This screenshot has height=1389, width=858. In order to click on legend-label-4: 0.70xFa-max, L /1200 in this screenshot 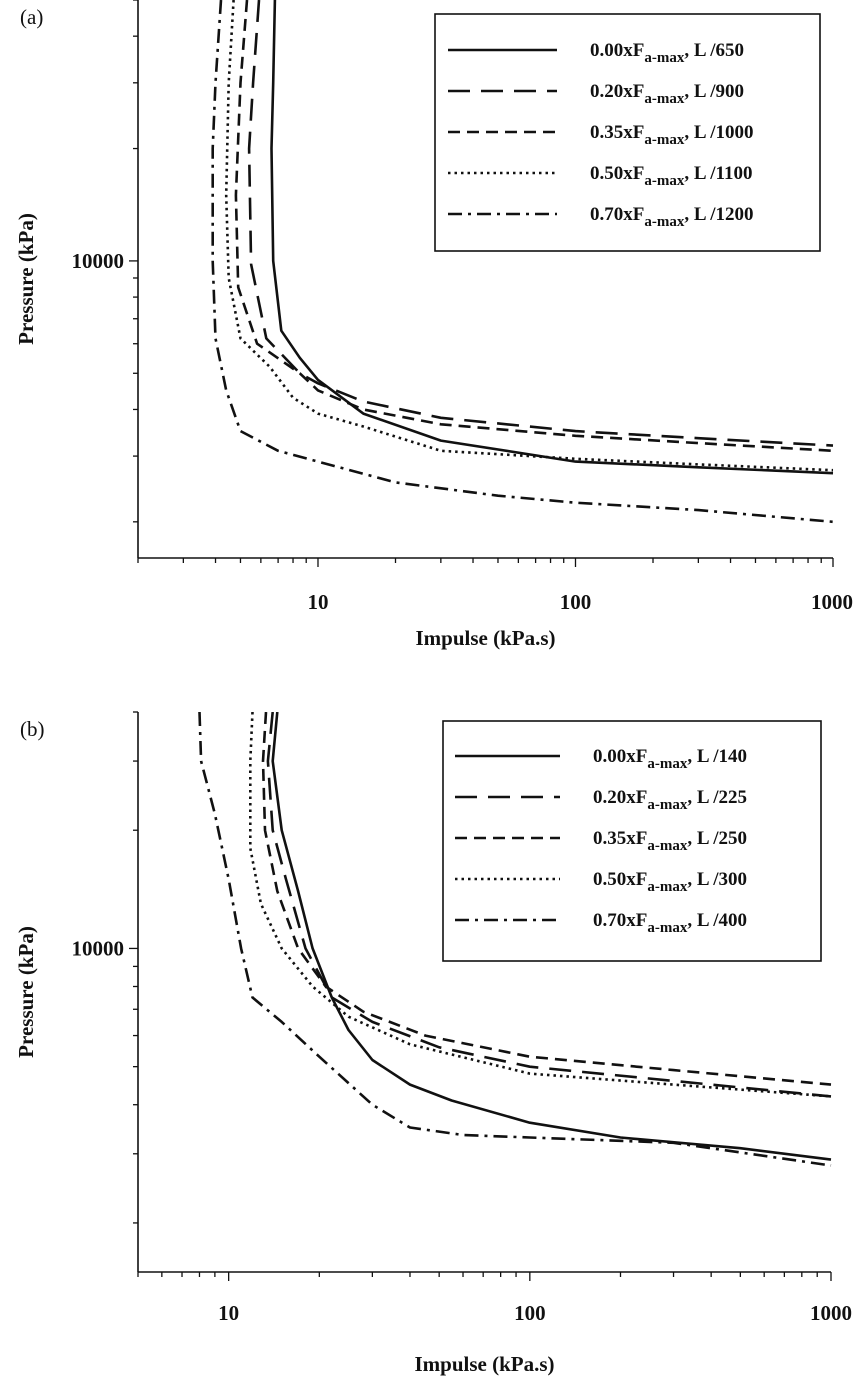, I will do `click(672, 217)`.